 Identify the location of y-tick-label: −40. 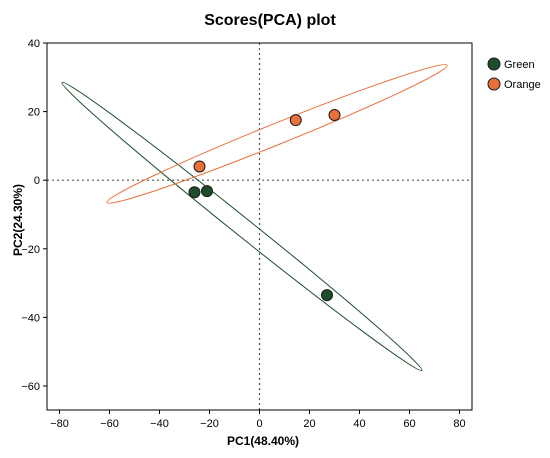
(30, 318).